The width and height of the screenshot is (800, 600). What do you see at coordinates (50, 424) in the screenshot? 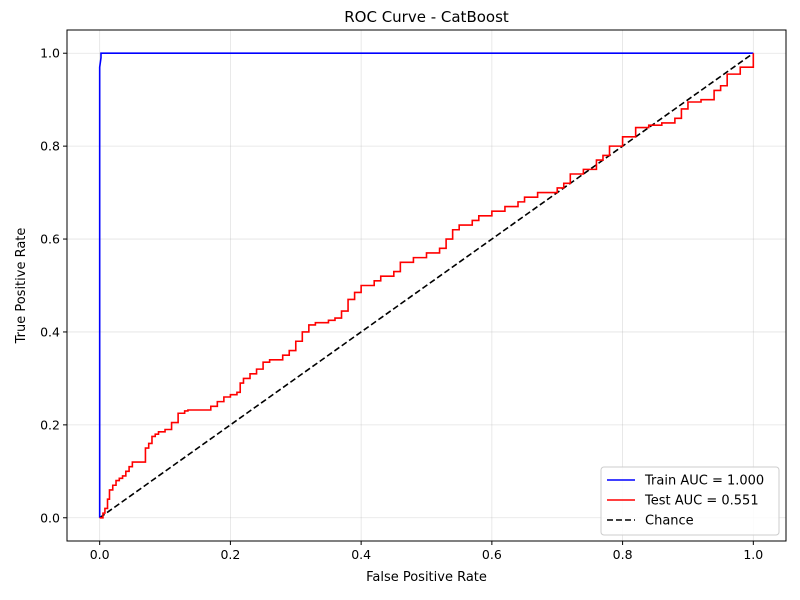
I see `y-tick-label: 0.2` at bounding box center [50, 424].